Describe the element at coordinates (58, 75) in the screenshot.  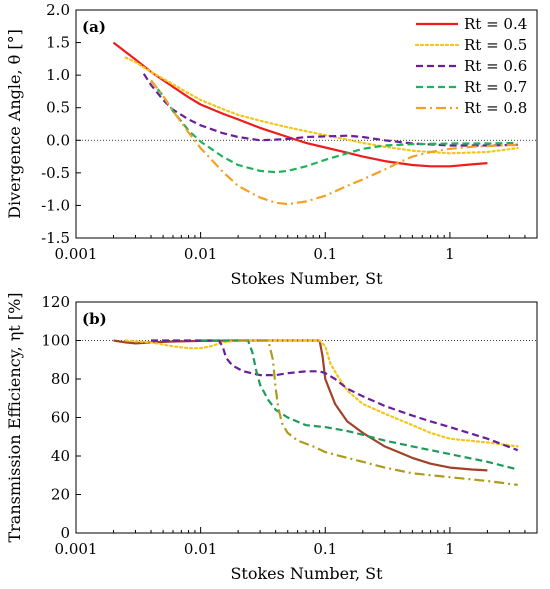
I see `y-tick-label: 1.0` at that location.